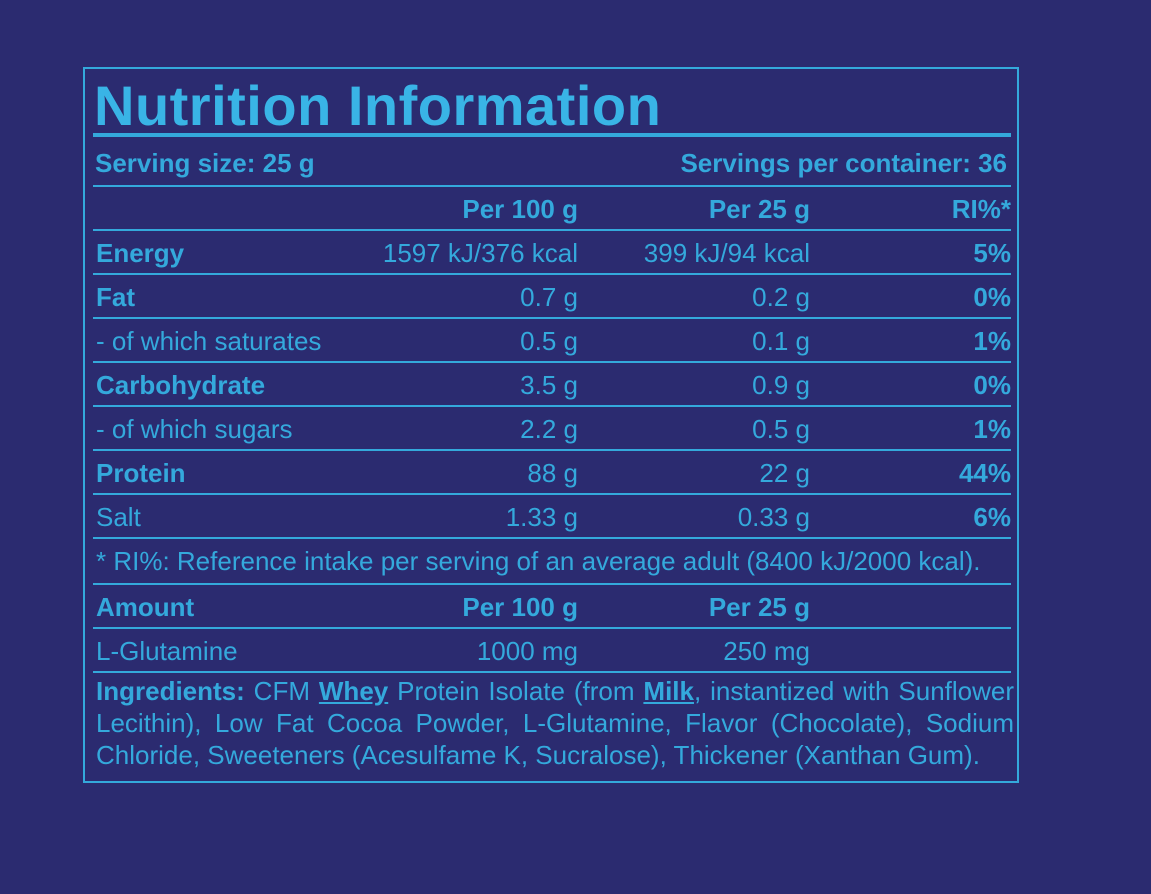 The width and height of the screenshot is (1151, 894). Describe the element at coordinates (520, 209) in the screenshot. I see `header-per-100g: Per 100 g` at that location.